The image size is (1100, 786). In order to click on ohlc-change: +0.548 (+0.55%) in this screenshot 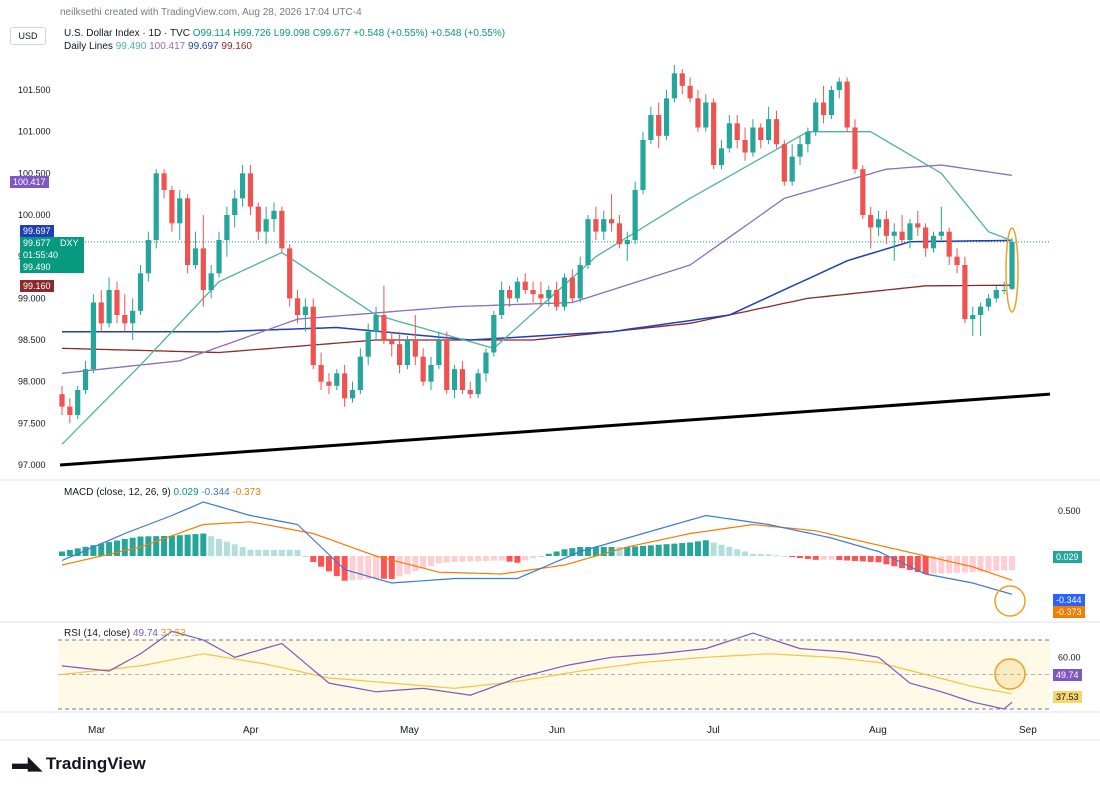, I will do `click(390, 33)`.